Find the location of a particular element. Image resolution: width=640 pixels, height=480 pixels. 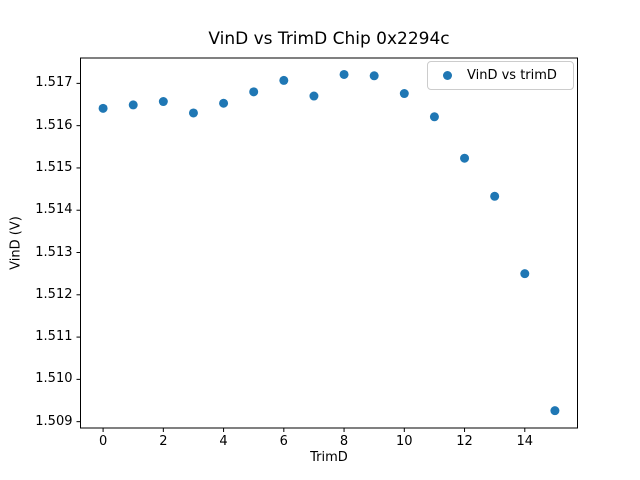

y-tick-label: 1.509 is located at coordinates (54, 421).